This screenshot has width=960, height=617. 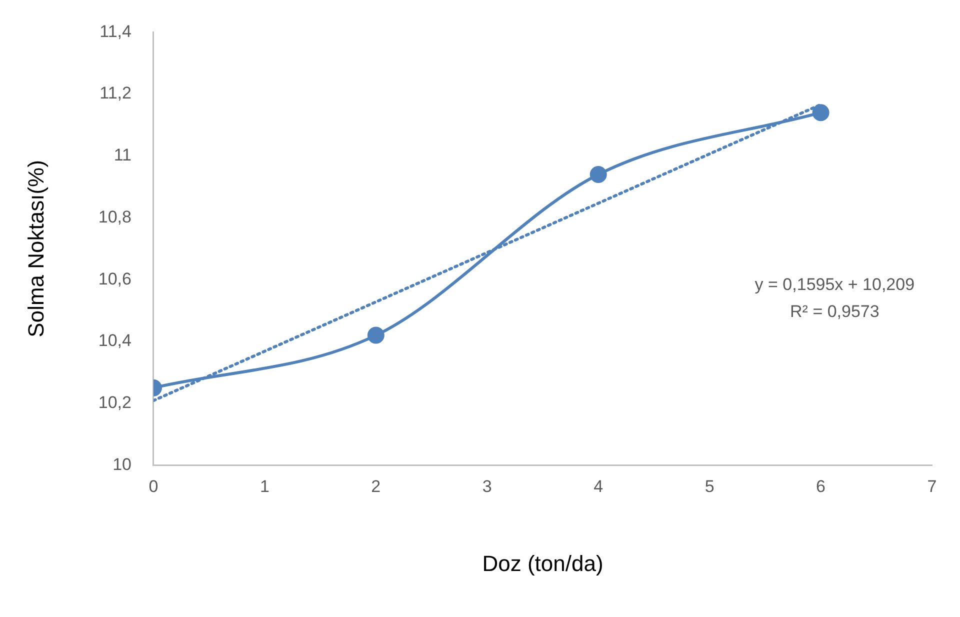 What do you see at coordinates (35, 249) in the screenshot?
I see `y-axis-title: Solma Noktası(%)` at bounding box center [35, 249].